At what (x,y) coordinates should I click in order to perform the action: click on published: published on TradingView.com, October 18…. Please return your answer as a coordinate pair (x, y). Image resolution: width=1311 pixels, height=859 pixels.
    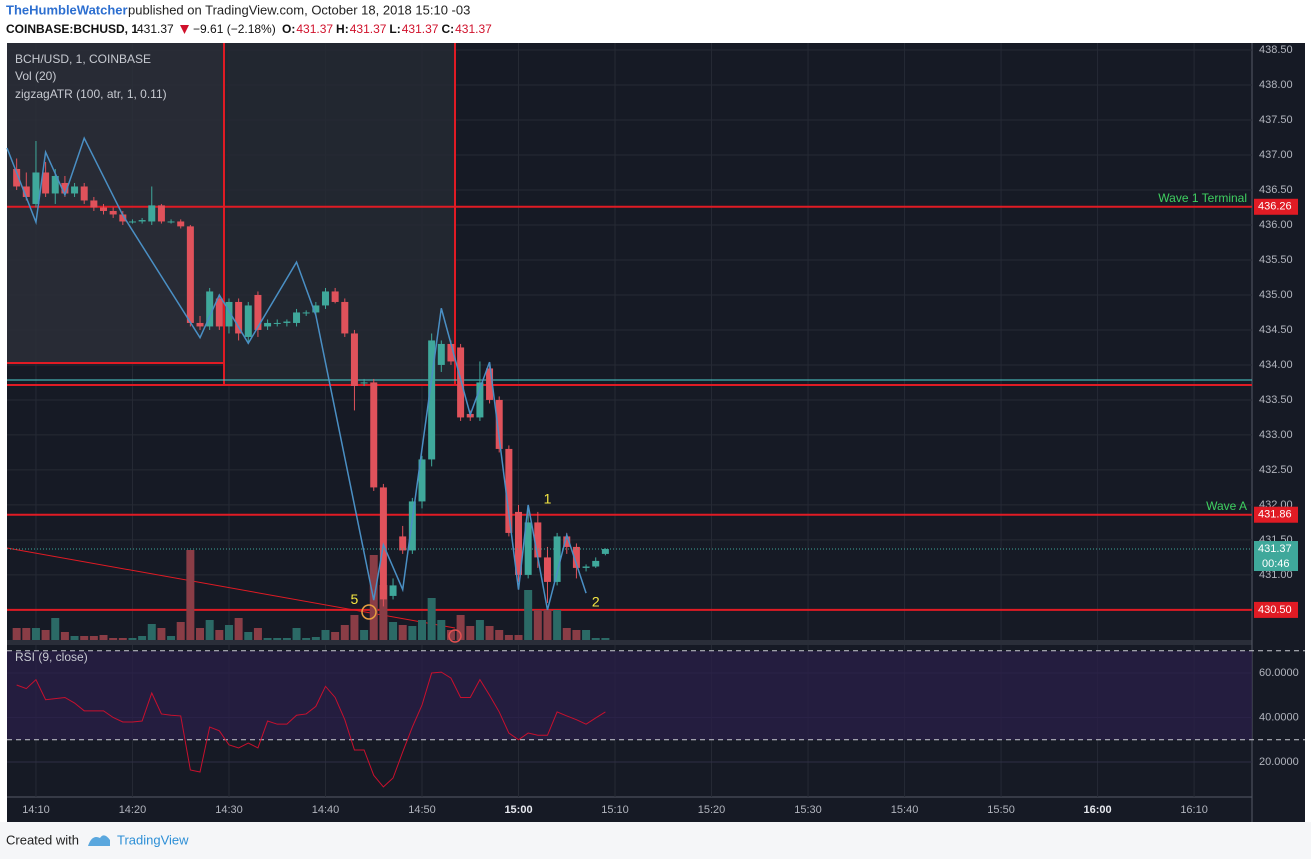
    Looking at the image, I should click on (299, 9).